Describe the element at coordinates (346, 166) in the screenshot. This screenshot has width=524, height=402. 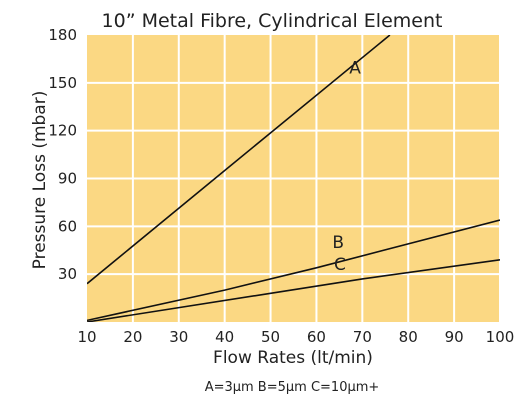
I see `series-labels: A BC` at that location.